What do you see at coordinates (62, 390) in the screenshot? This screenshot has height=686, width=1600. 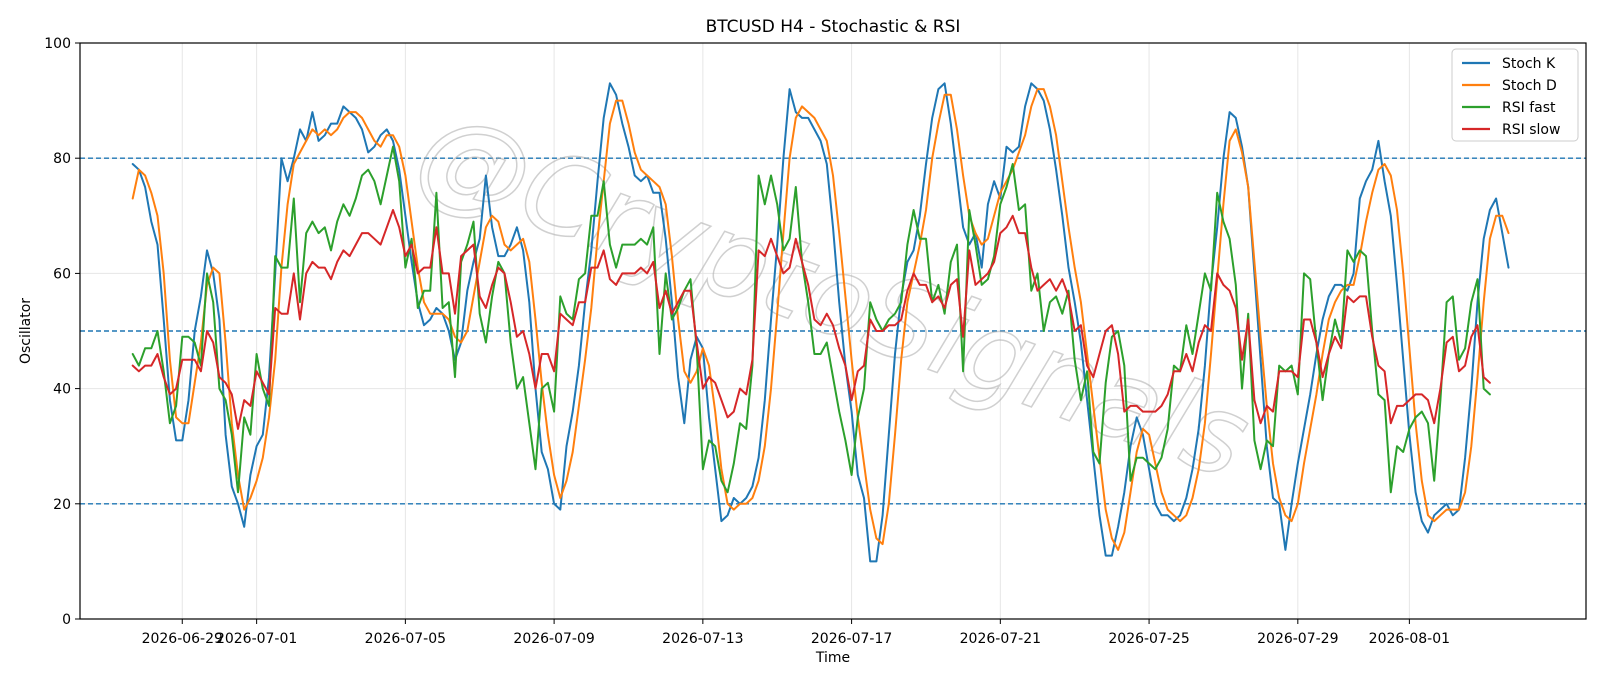 I see `y-tick-label: 40` at bounding box center [62, 390].